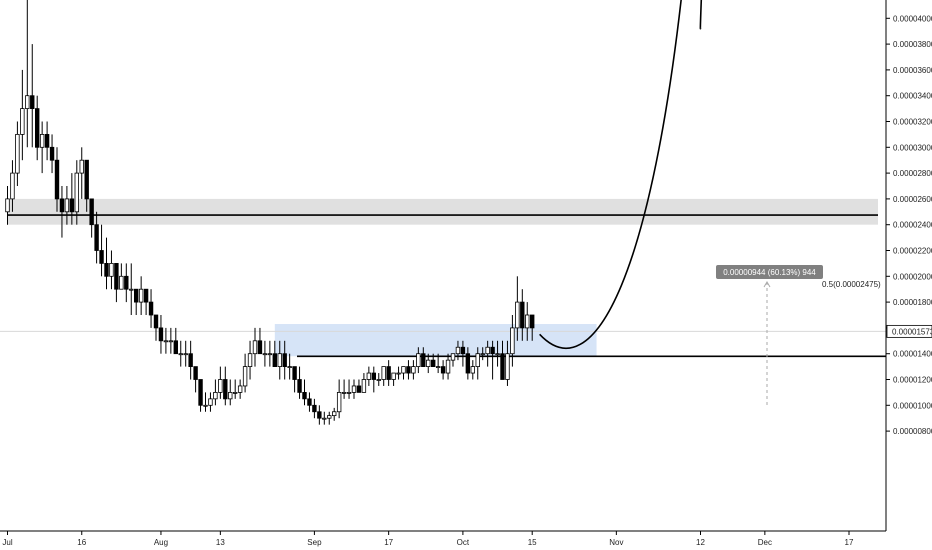 The height and width of the screenshot is (550, 932). What do you see at coordinates (463, 542) in the screenshot?
I see `x-tick-label: Oct` at bounding box center [463, 542].